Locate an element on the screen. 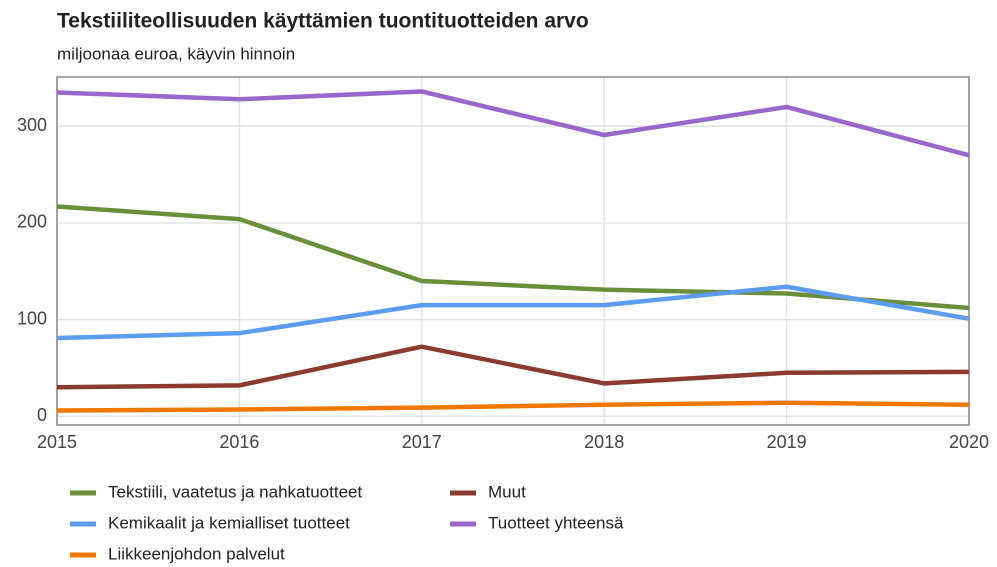 The width and height of the screenshot is (997, 567). x-tick-label: 2015 is located at coordinates (57, 442).